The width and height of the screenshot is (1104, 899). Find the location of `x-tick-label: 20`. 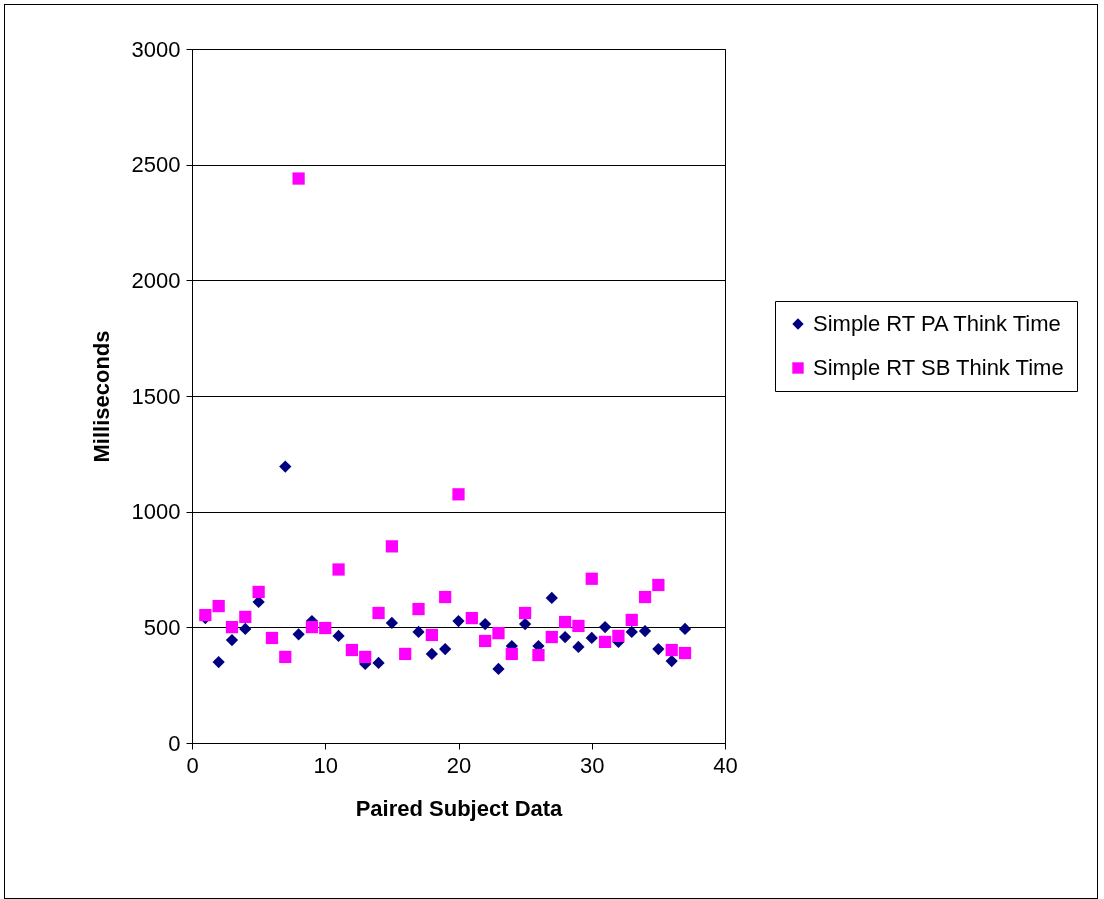

x-tick-label: 20 is located at coordinates (459, 765).